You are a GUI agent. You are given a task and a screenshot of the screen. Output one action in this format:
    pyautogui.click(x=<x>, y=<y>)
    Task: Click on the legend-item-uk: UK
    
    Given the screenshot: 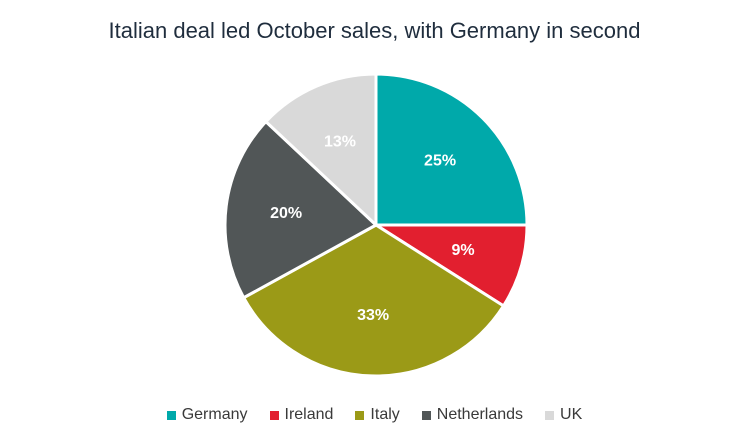 What is the action you would take?
    pyautogui.click(x=563, y=415)
    